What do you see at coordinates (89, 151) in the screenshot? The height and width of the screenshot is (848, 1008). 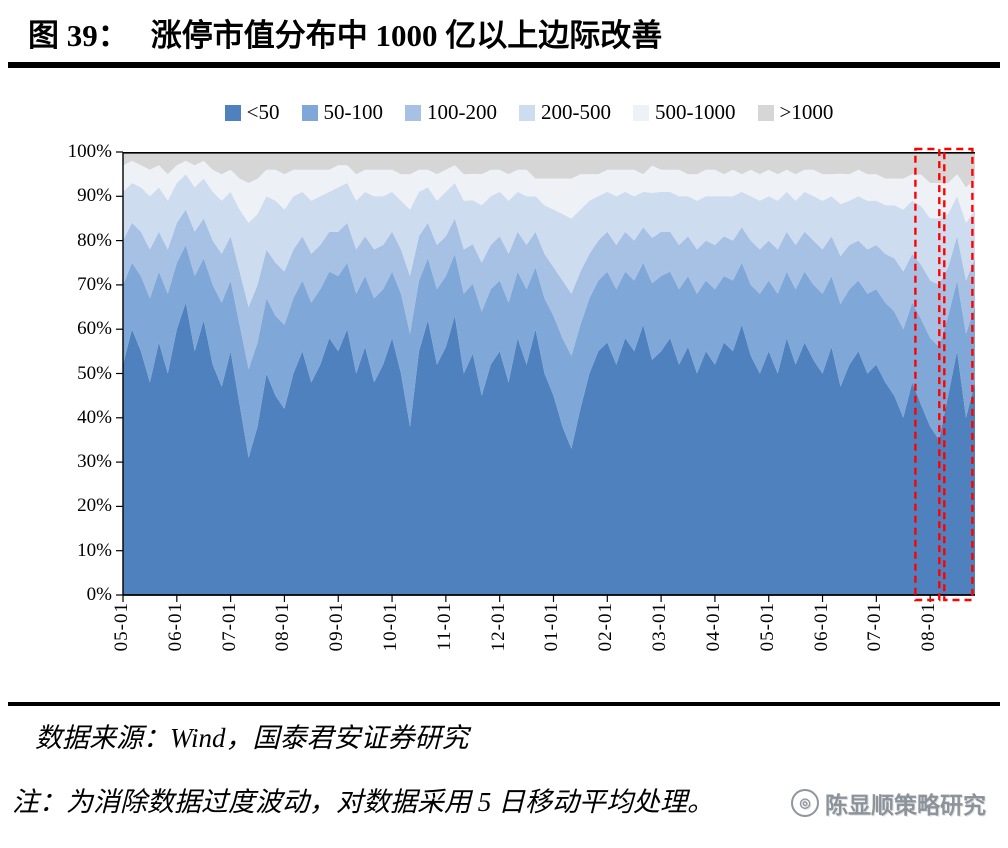 I see `y-axis-tick-label: 100%` at bounding box center [89, 151].